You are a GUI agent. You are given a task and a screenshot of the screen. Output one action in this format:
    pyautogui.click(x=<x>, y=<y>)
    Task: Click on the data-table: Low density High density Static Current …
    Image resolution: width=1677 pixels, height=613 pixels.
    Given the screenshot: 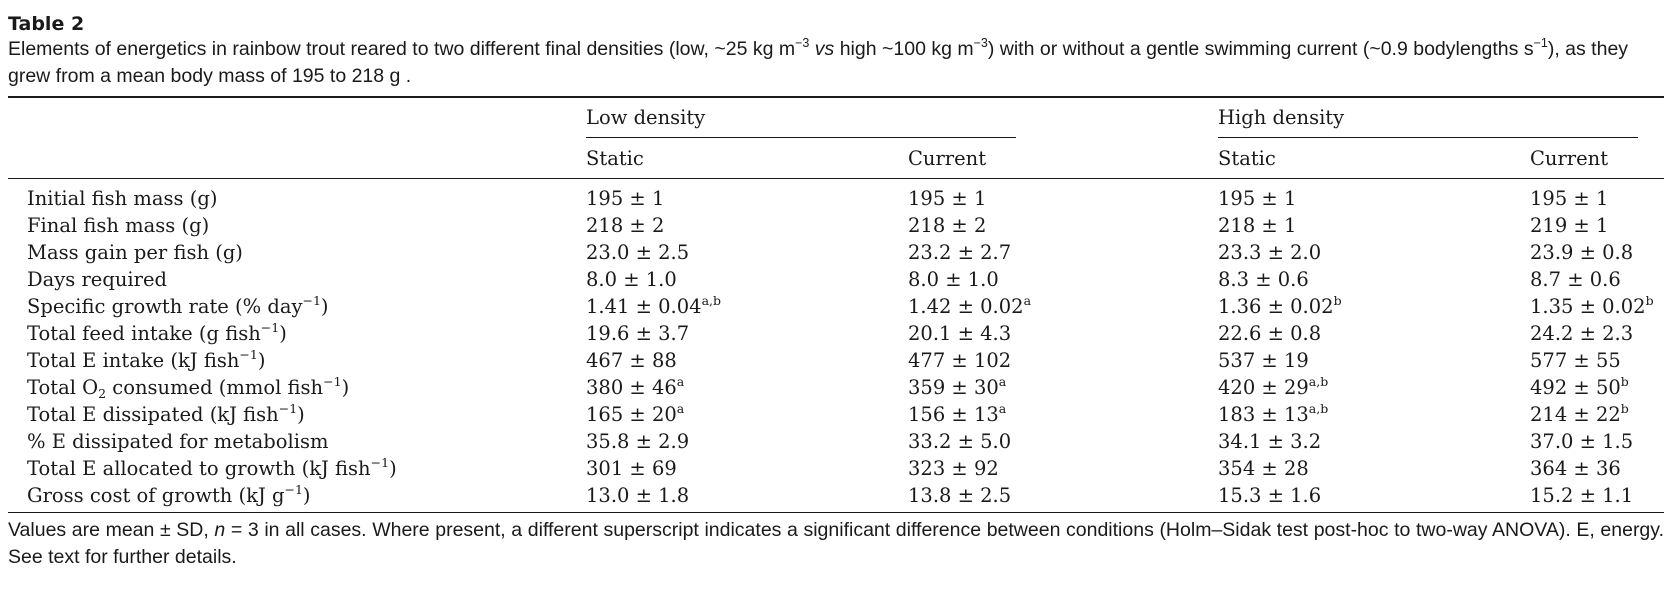 What is the action you would take?
    pyautogui.click(x=836, y=138)
    